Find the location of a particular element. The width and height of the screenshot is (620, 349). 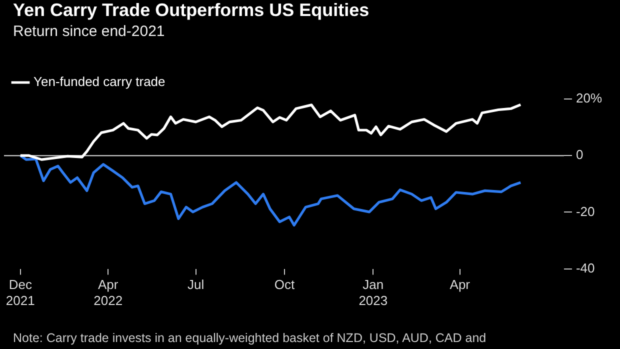

chart-subtitle: Return since end-2021 is located at coordinates (89, 31).